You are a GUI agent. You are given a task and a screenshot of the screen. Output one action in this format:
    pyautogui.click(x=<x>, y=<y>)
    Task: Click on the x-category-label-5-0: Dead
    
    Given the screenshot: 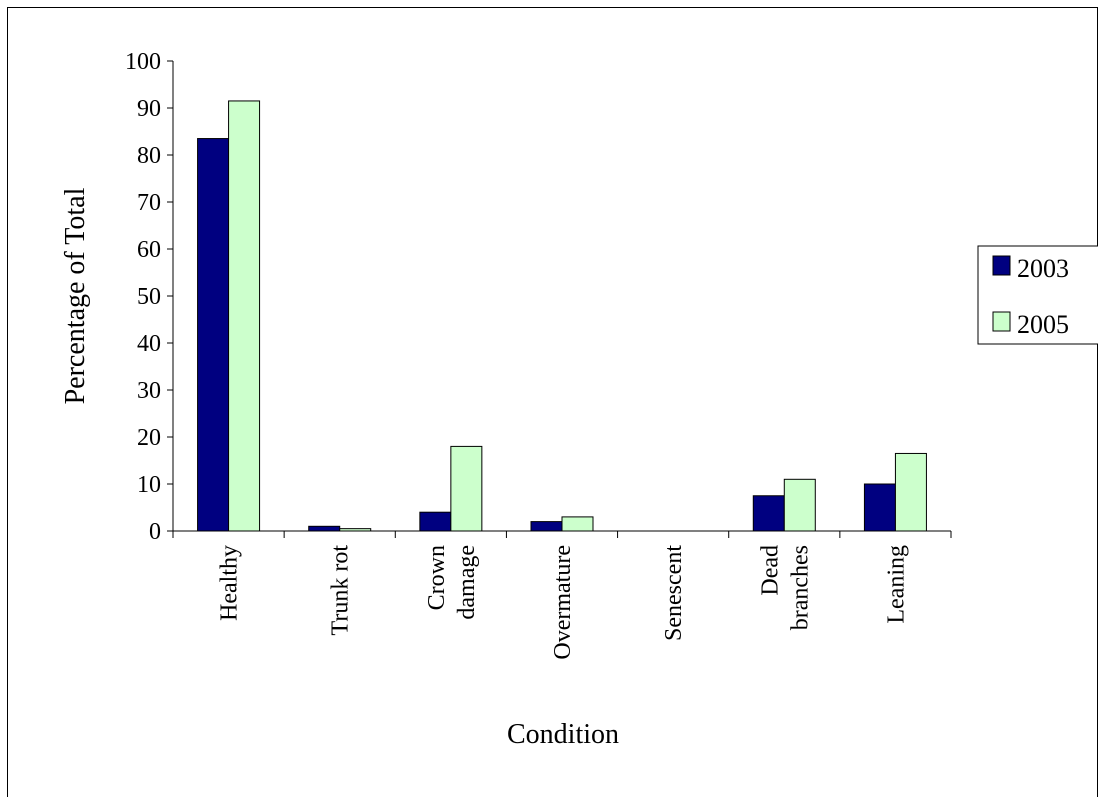 What is the action you would take?
    pyautogui.click(x=770, y=570)
    